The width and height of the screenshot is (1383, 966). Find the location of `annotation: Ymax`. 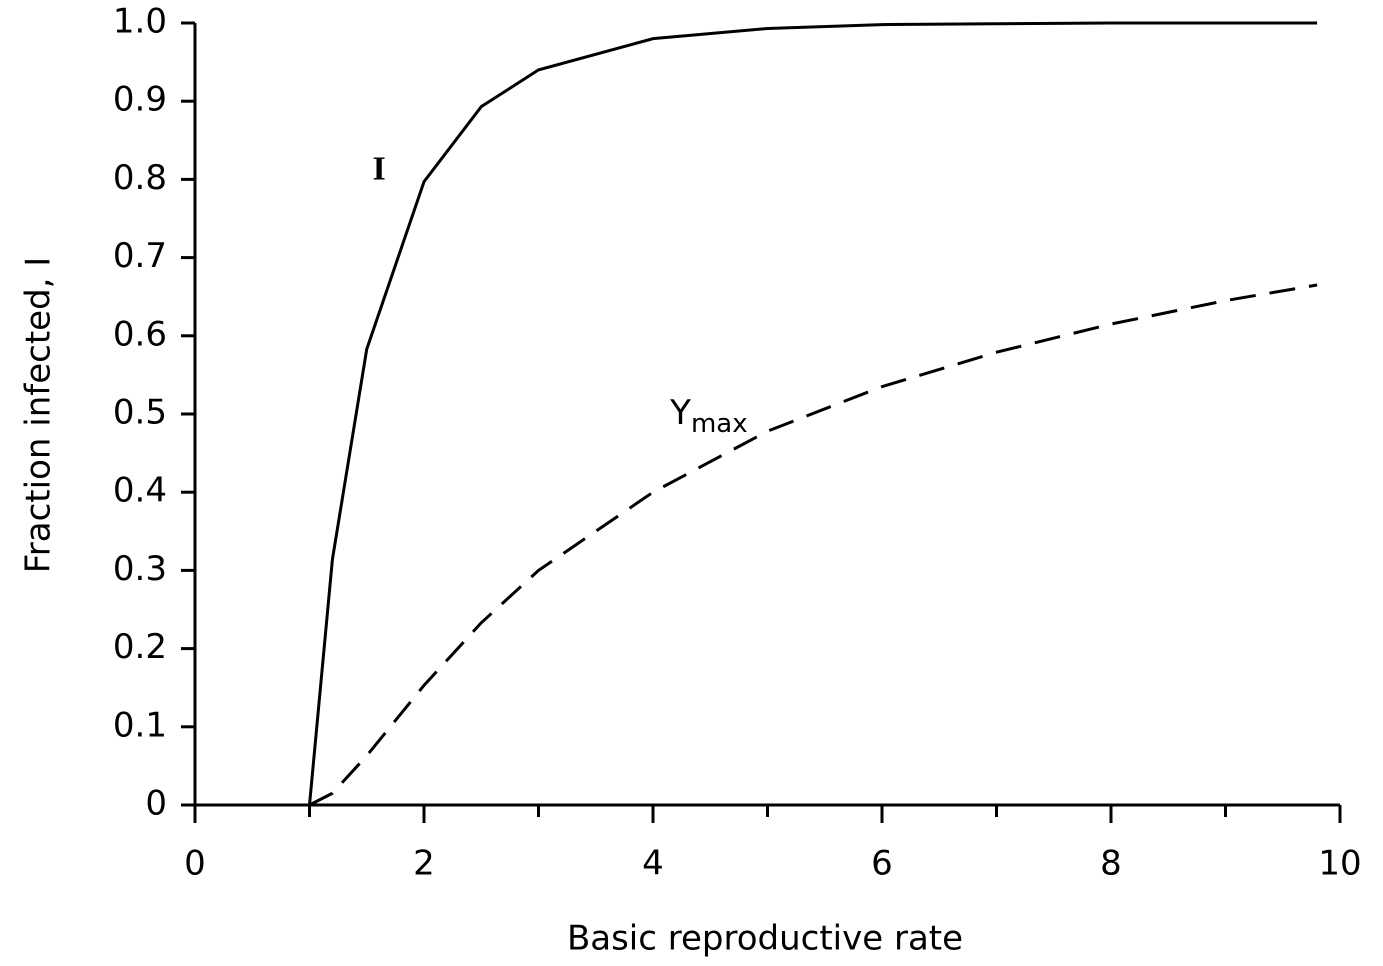

annotation: Ymax is located at coordinates (708, 416).